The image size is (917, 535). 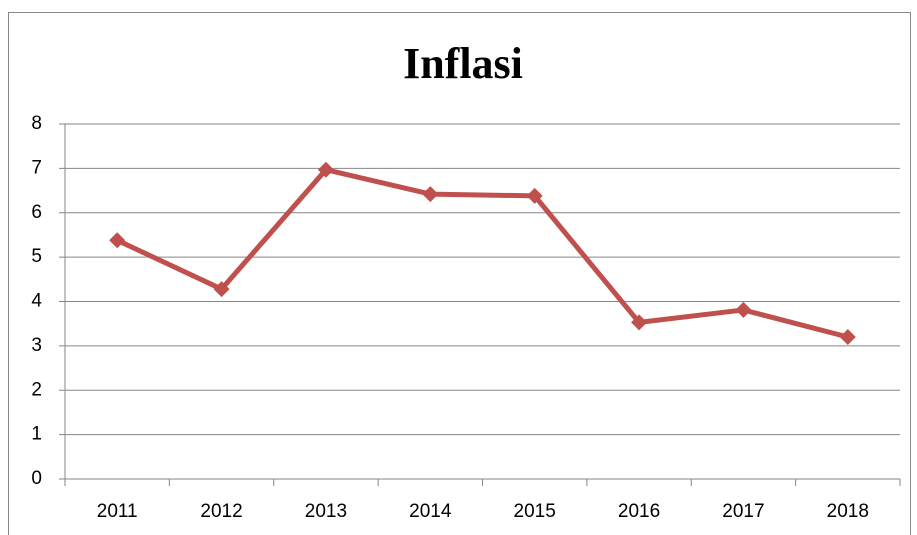 I want to click on y-tick-label: 8, so click(x=36, y=123).